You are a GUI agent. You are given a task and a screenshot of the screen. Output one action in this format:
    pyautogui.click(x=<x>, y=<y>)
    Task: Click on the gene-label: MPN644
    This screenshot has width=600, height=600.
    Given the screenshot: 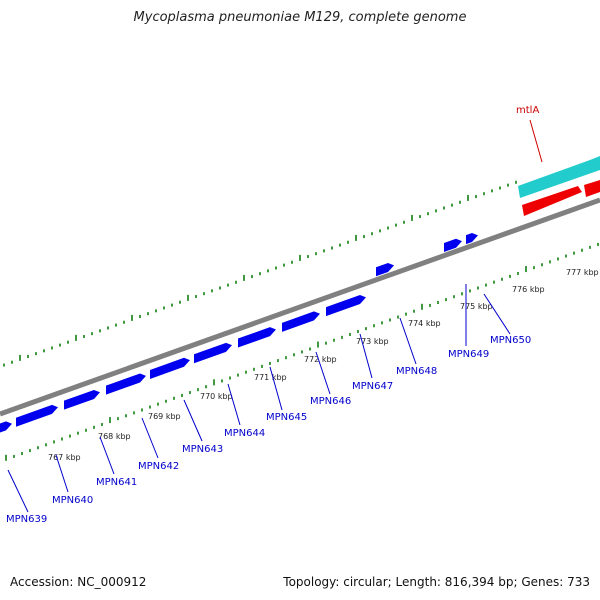 What is the action you would take?
    pyautogui.click(x=244, y=433)
    